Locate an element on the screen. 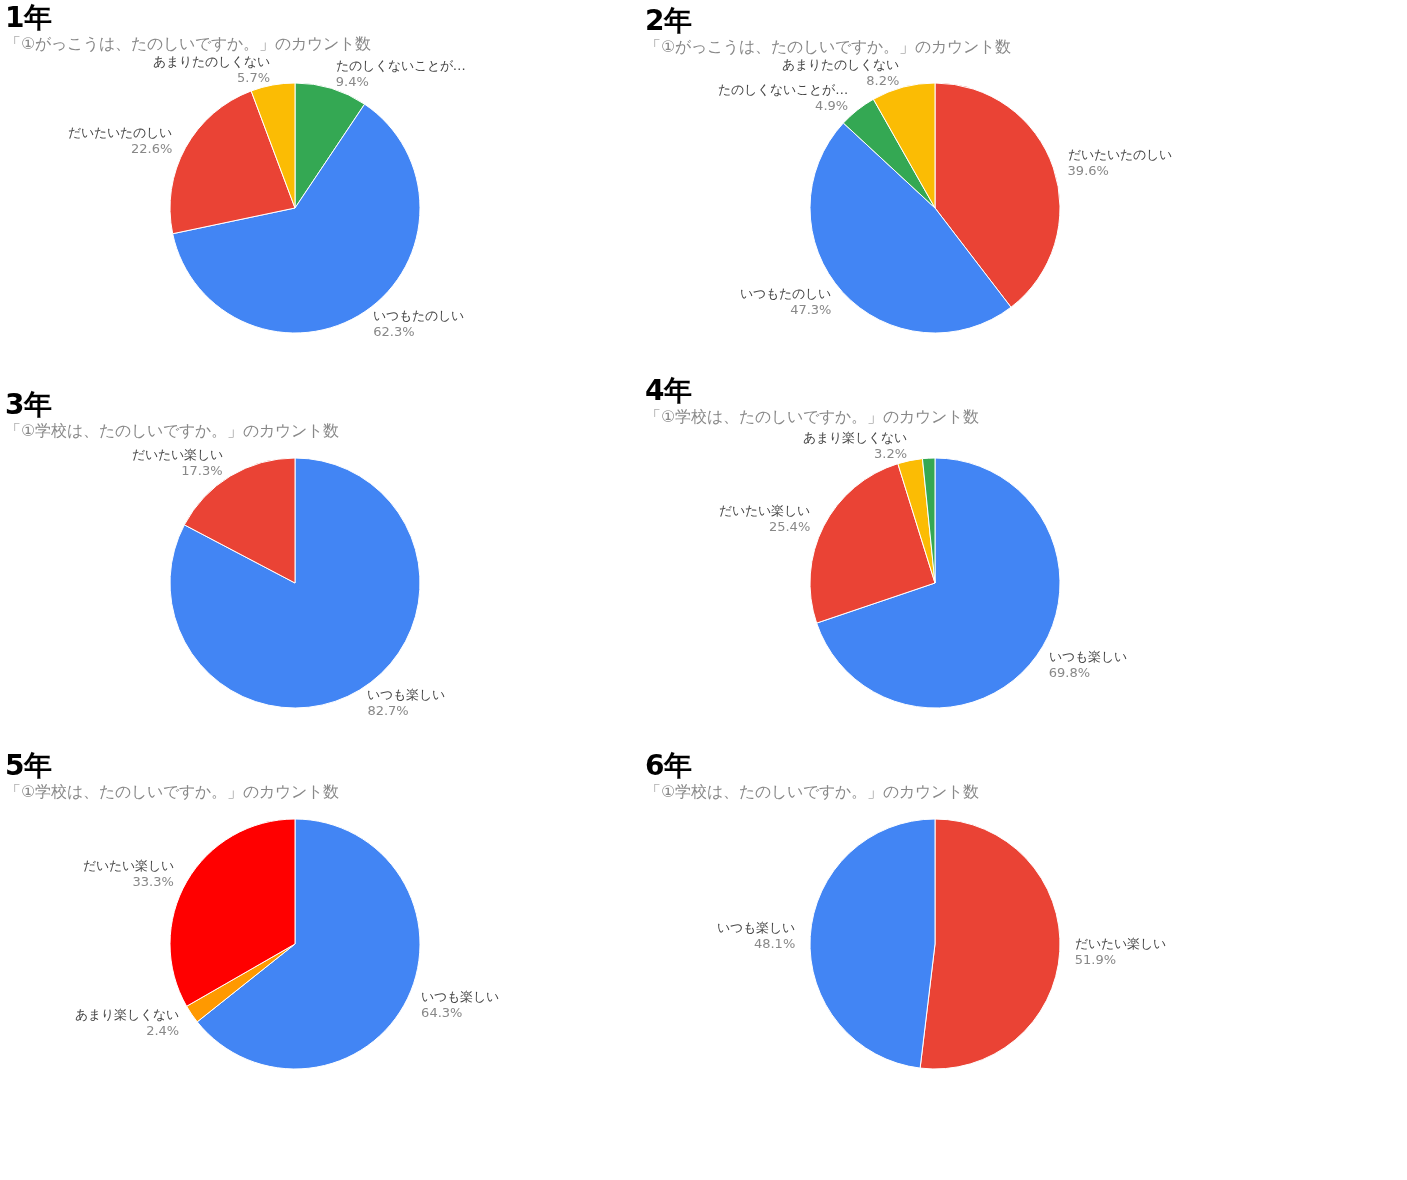 This screenshot has height=1180, width=1407. data-label: 47.3% is located at coordinates (811, 310).